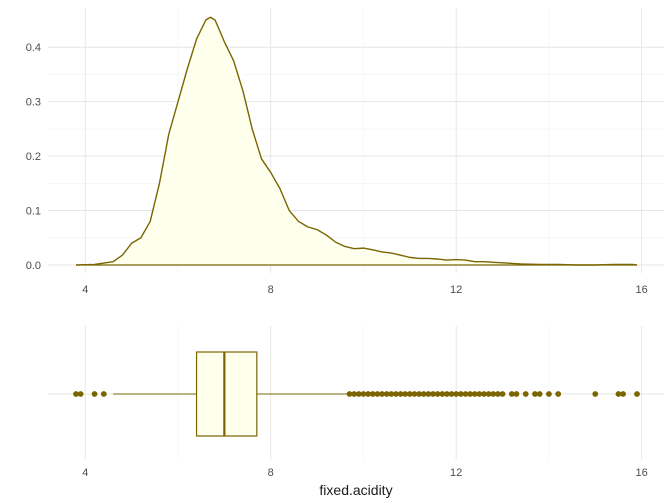  Describe the element at coordinates (33, 48) in the screenshot. I see `y-tick-label: 0.4` at that location.